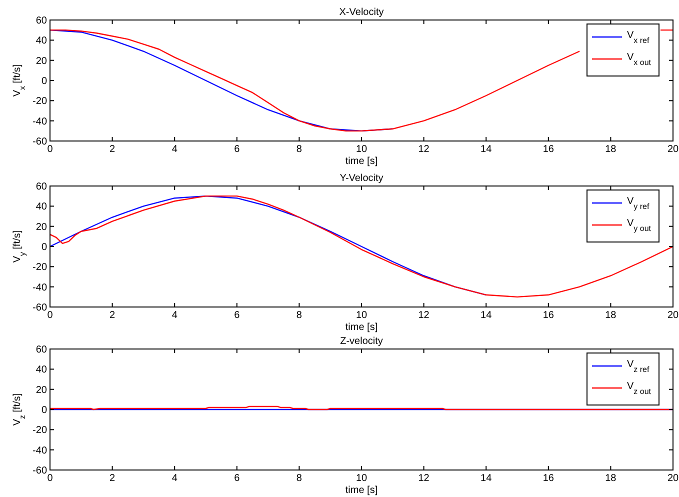 This screenshot has height=497, width=679. Describe the element at coordinates (638, 37) in the screenshot. I see `legend-label: V$_{x ref}$` at that location.